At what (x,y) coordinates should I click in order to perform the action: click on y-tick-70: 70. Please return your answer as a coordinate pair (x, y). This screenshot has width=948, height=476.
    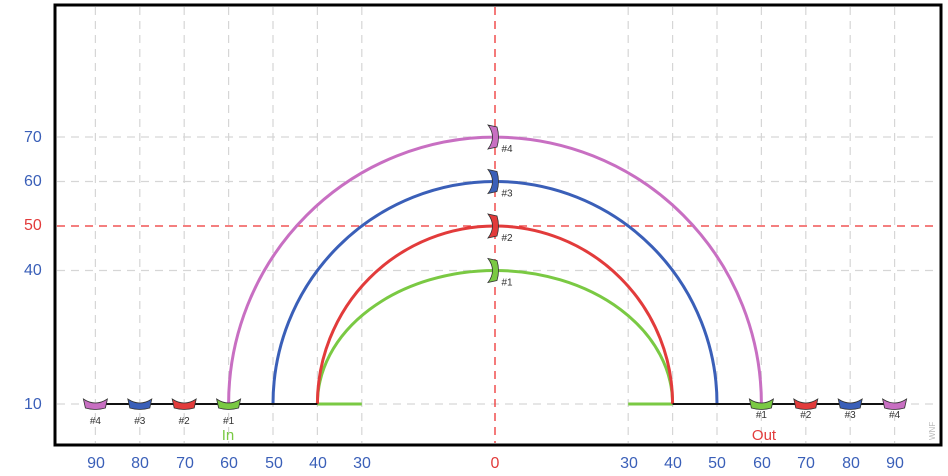
    Looking at the image, I should click on (33, 137).